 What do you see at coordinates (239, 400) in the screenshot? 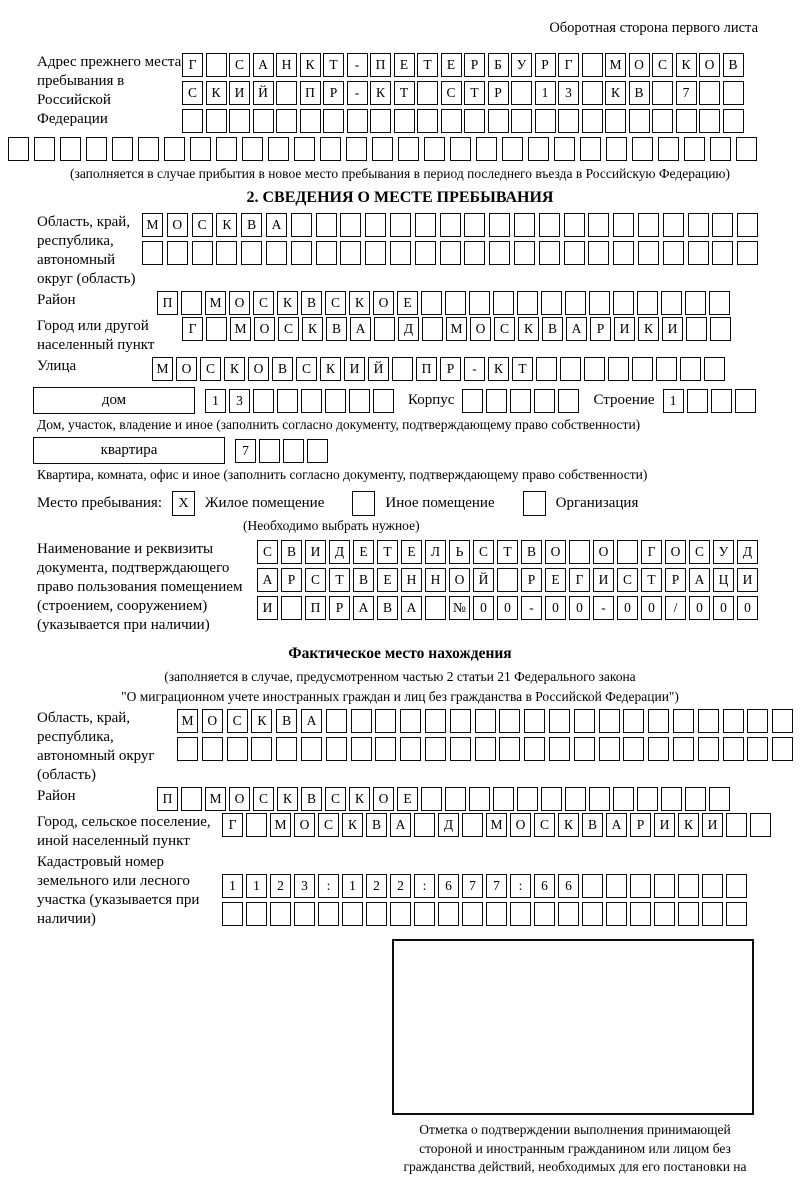
I see `form-cell: 3` at bounding box center [239, 400].